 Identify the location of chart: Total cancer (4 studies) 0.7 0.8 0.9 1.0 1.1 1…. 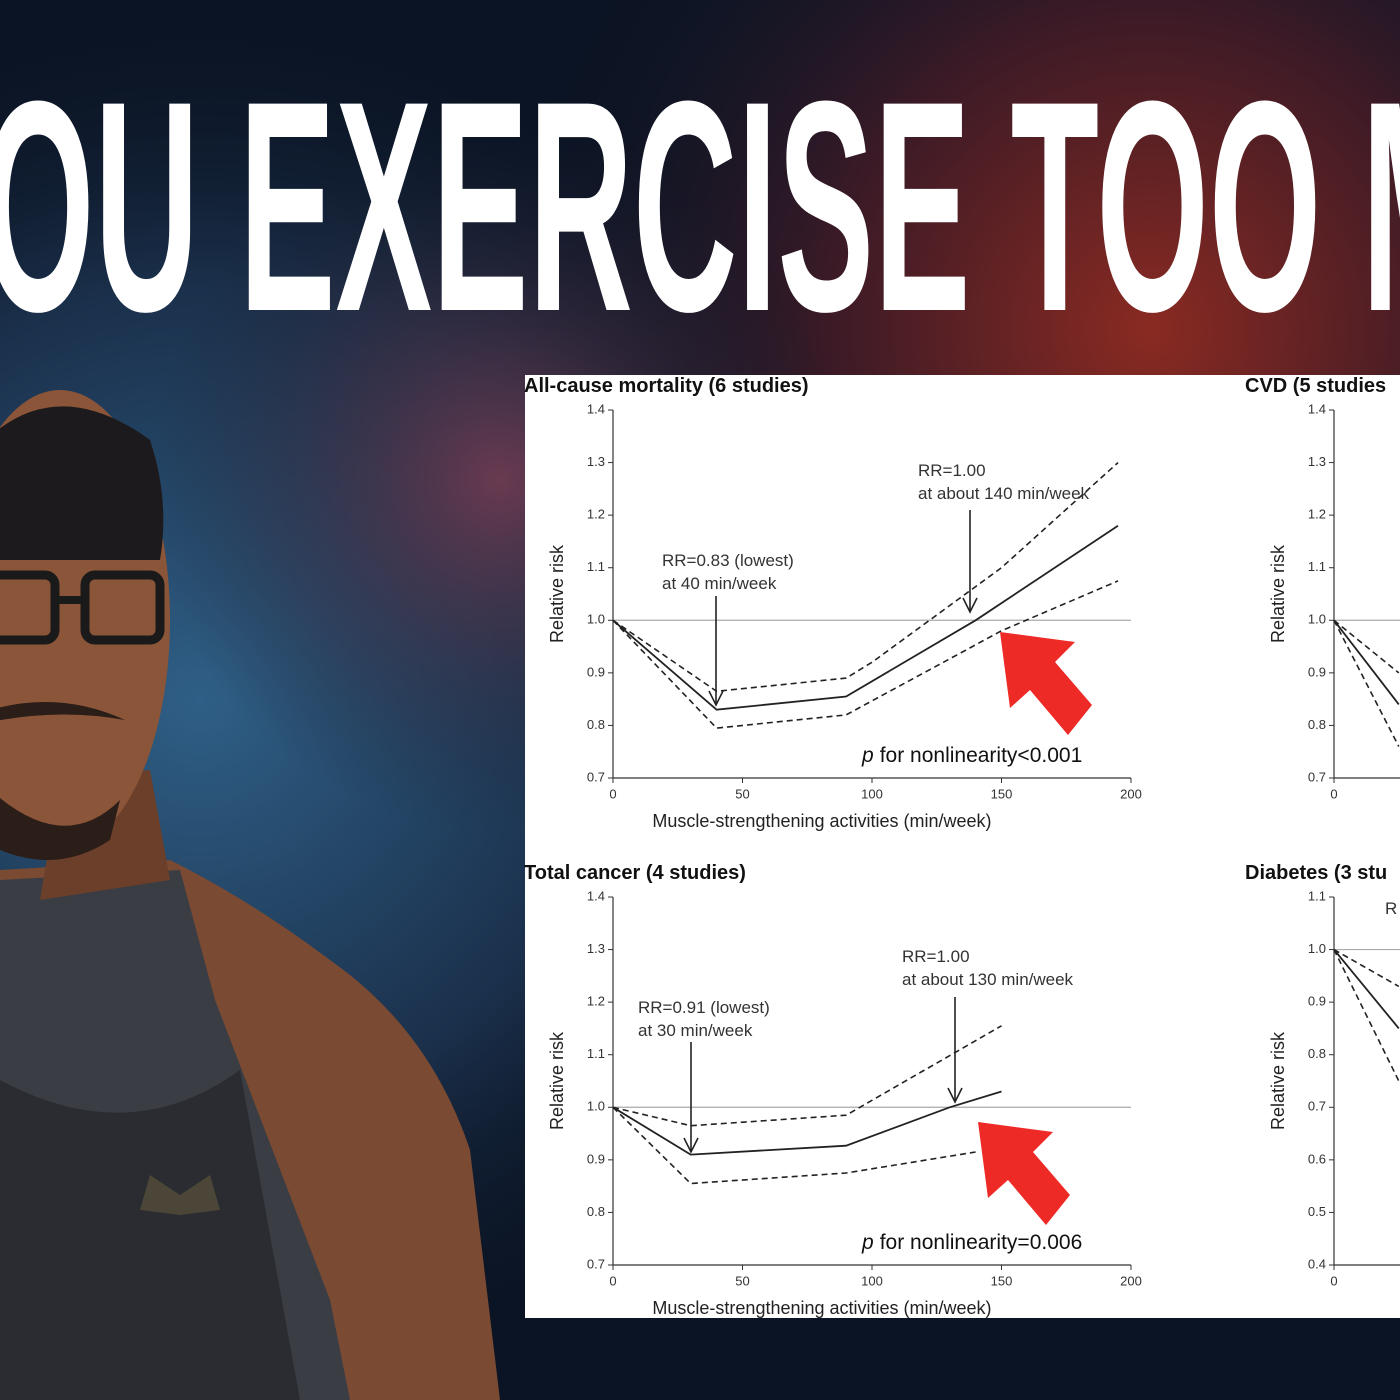
(833, 1090).